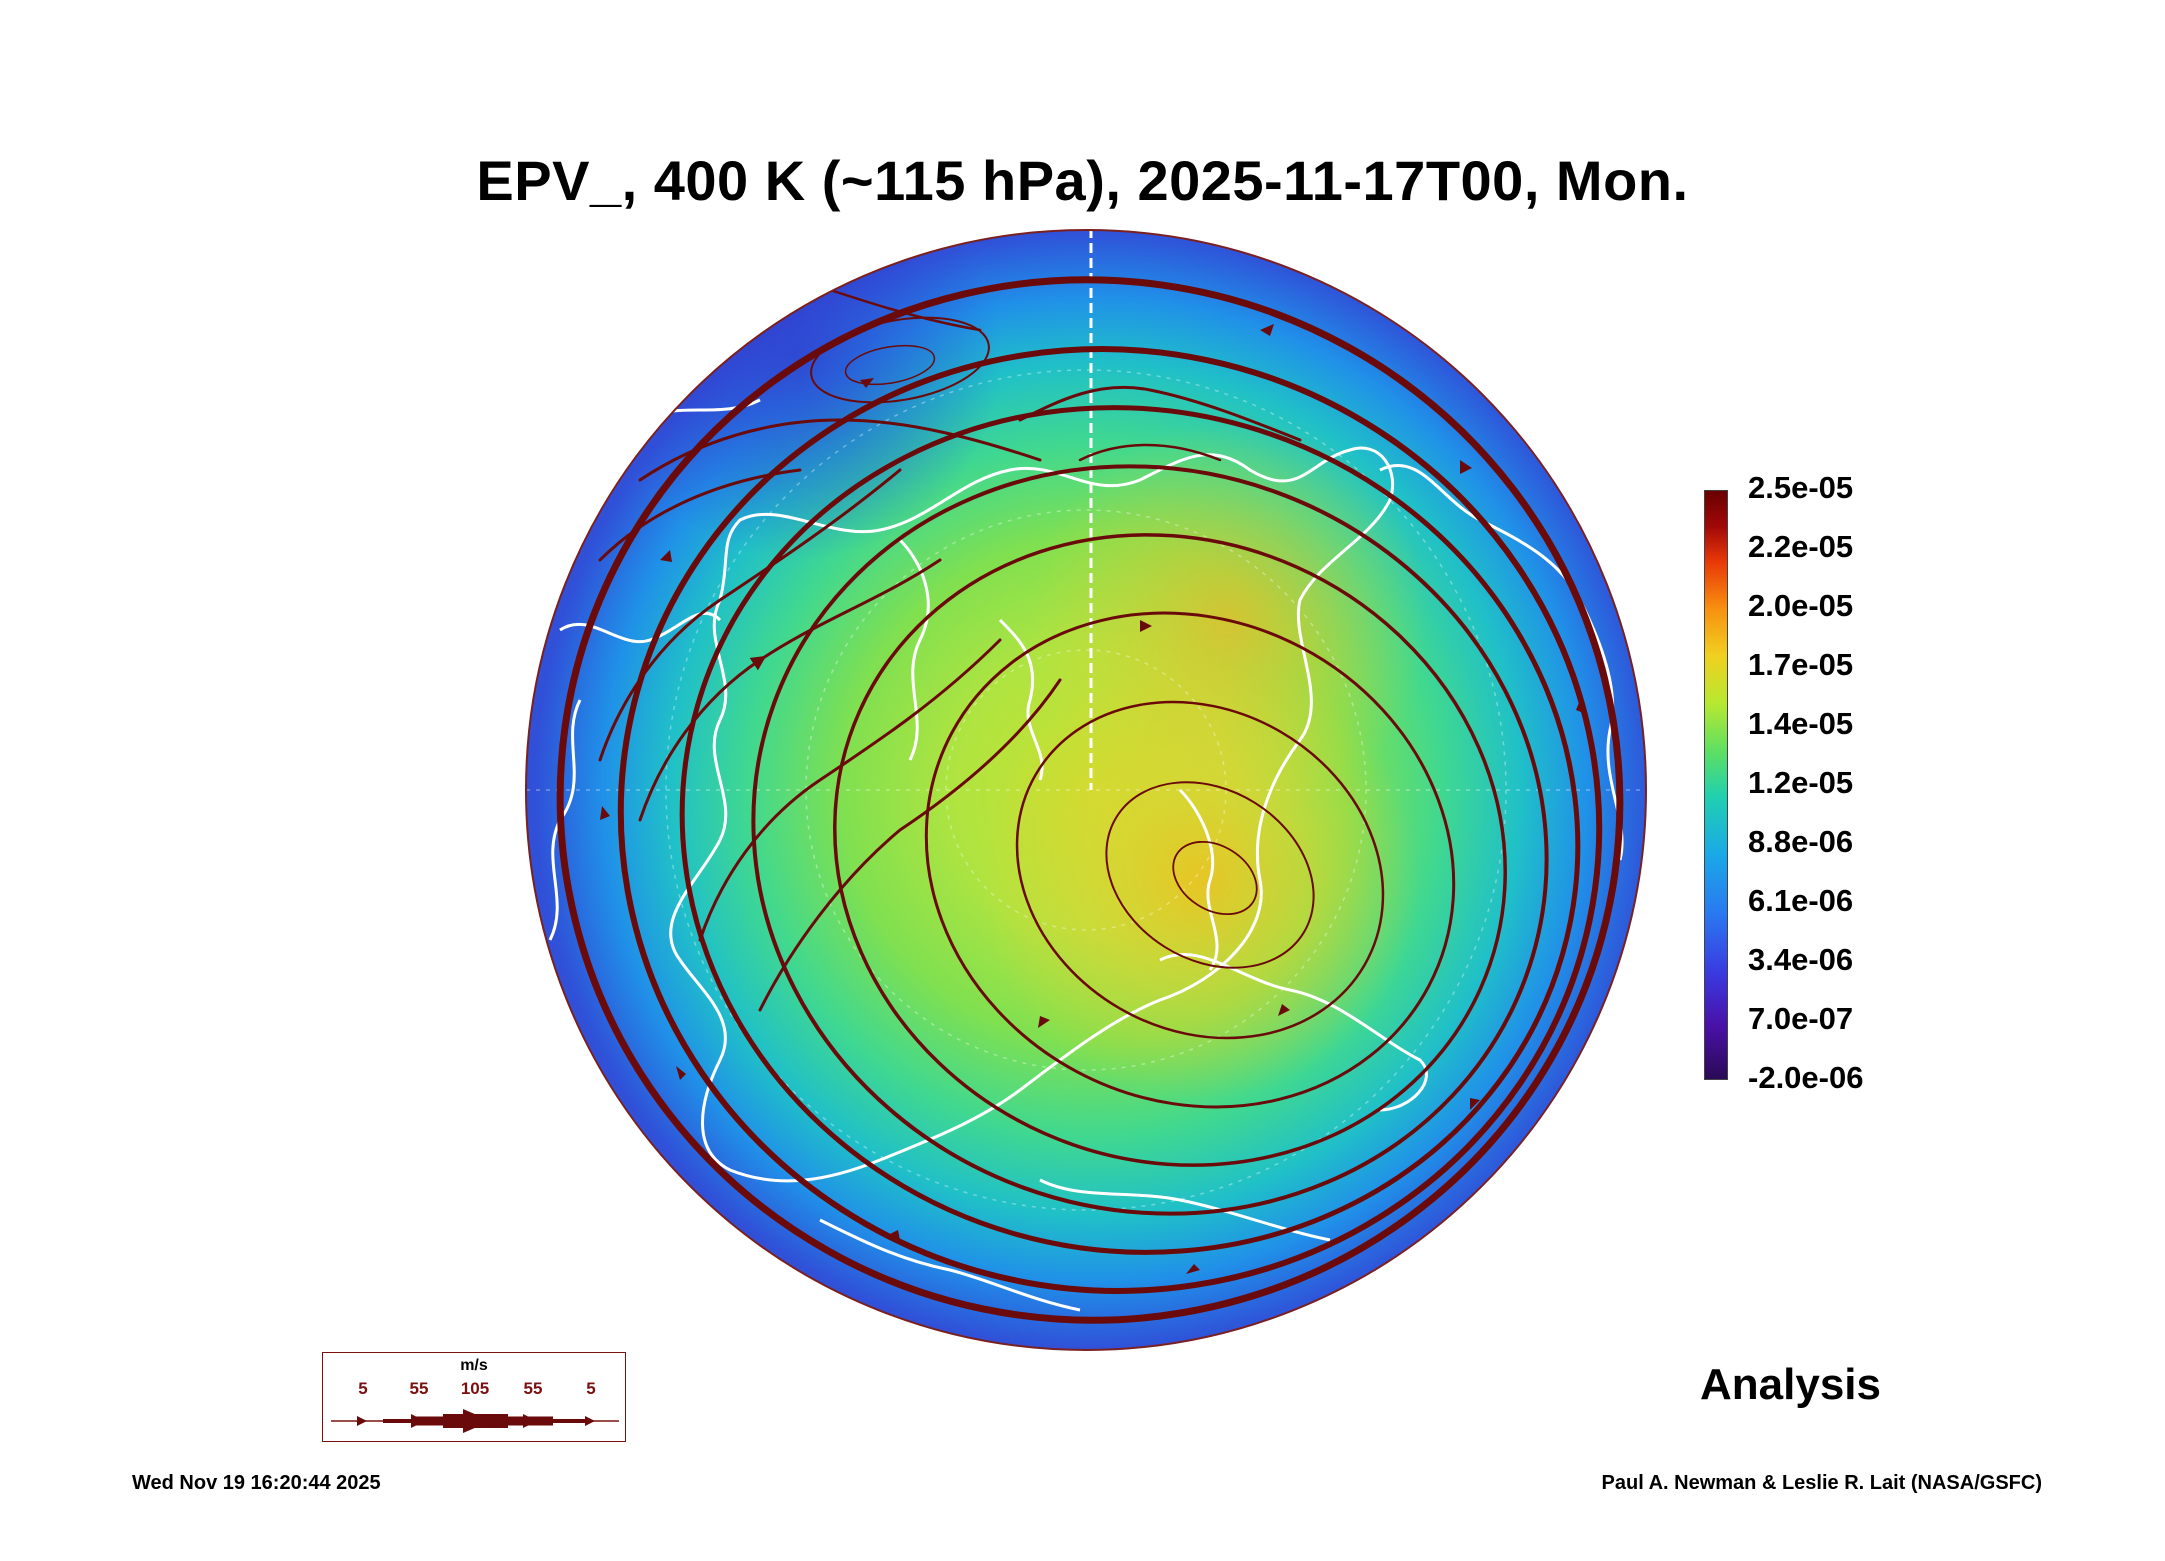 The image size is (2165, 1561). Describe the element at coordinates (1801, 1018) in the screenshot. I see `colorbar-label: 7.0e-07` at that location.